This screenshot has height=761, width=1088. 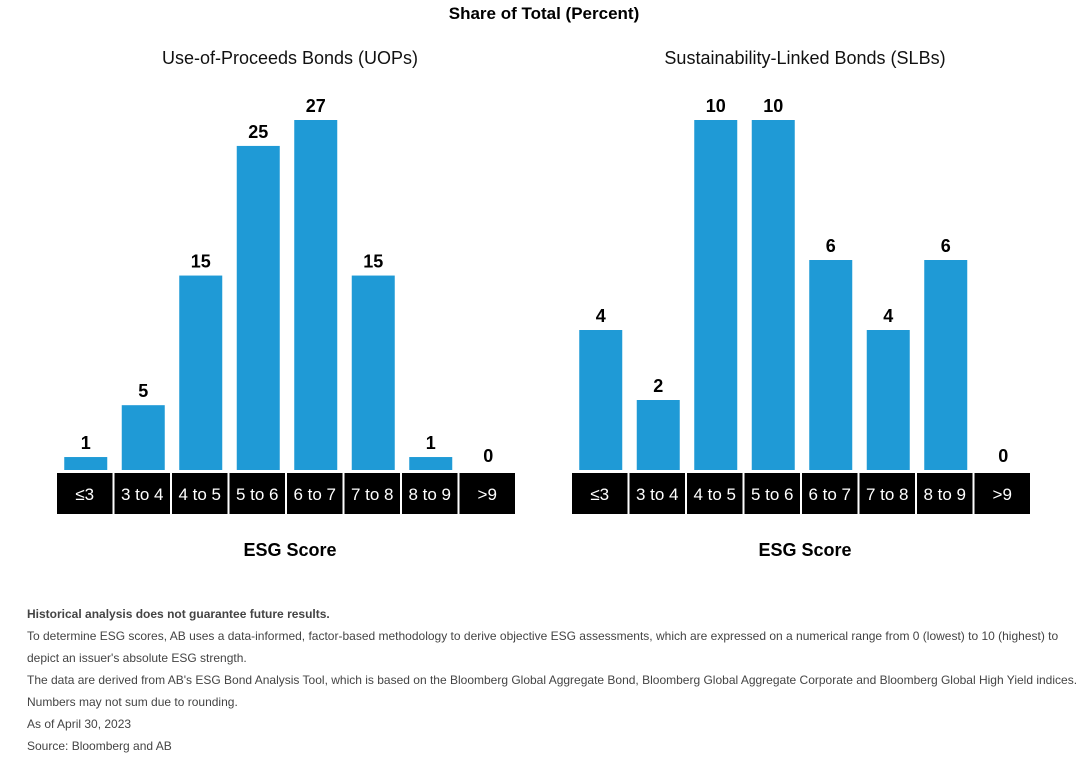 I want to click on chart-title: Sustainability-Linked Bonds (SLBs), so click(x=805, y=58).